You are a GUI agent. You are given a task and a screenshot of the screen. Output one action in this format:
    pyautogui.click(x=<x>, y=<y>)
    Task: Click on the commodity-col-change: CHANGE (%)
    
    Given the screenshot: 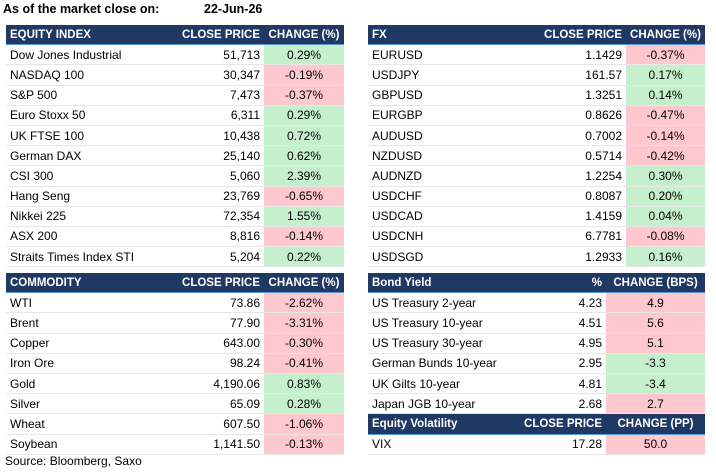 What is the action you would take?
    pyautogui.click(x=304, y=283)
    